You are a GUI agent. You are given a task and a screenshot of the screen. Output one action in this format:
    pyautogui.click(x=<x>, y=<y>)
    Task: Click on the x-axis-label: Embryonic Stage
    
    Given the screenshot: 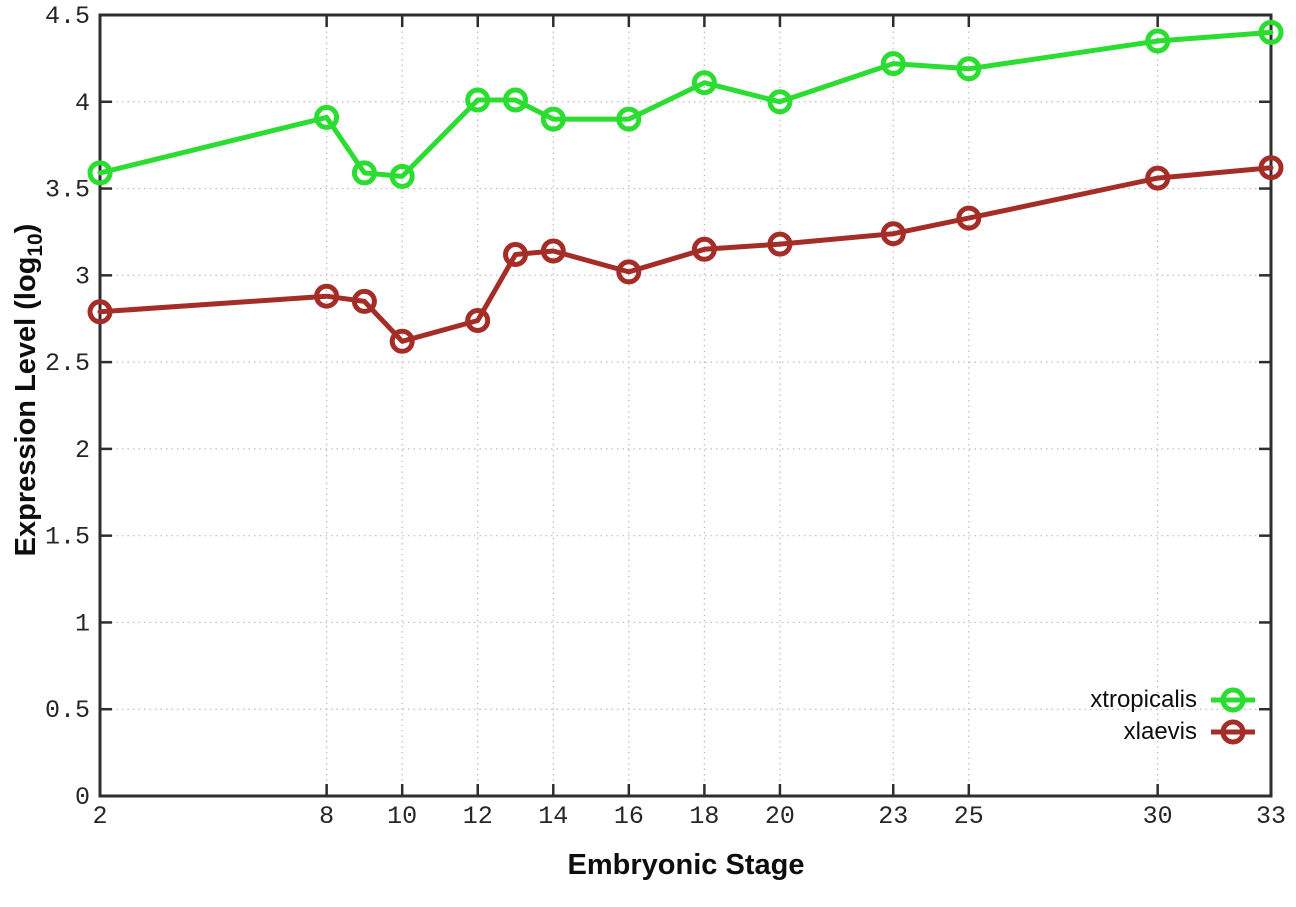 What is the action you would take?
    pyautogui.click(x=686, y=865)
    